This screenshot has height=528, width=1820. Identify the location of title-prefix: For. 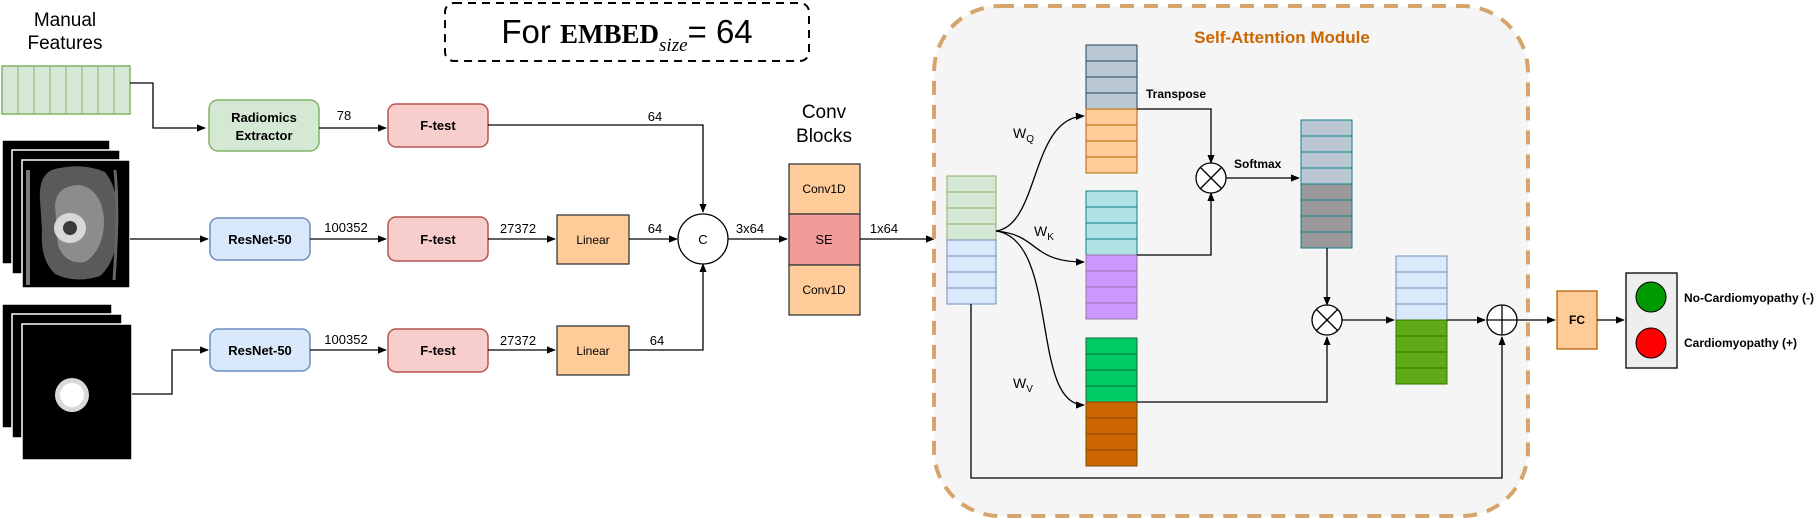
(530, 31).